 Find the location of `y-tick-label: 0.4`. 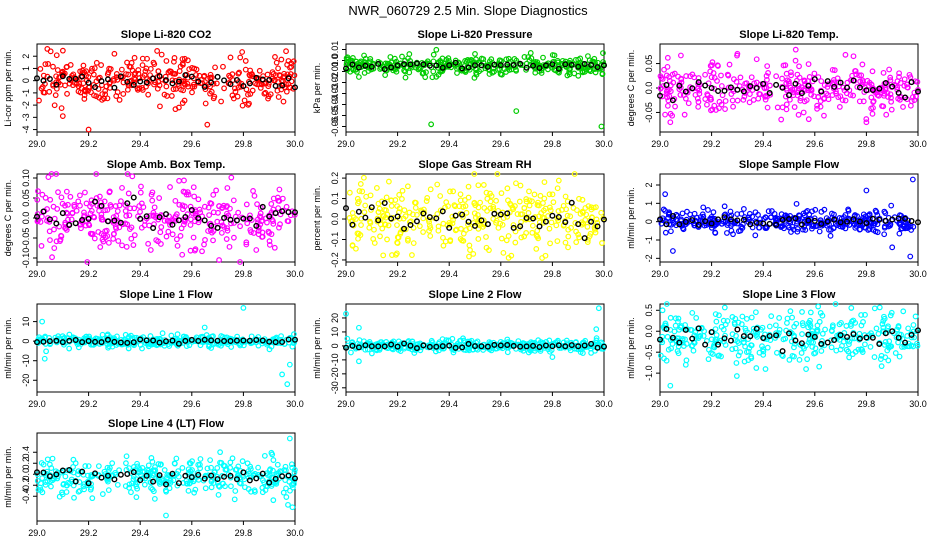

y-tick-label: 0.4 is located at coordinates (26, 452).